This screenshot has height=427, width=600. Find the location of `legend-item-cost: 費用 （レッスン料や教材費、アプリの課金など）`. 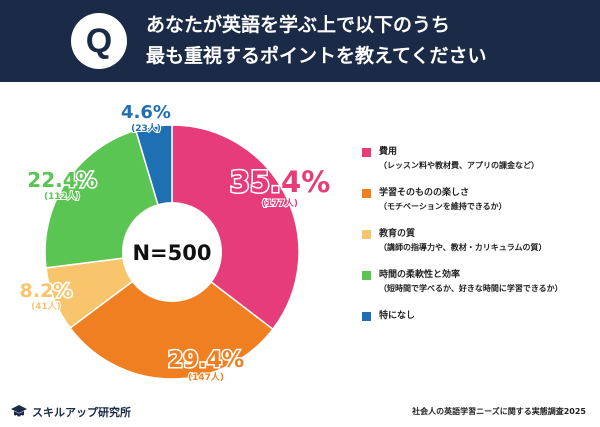

legend-item-cost: 費用 （レッスン料や教材費、アプリの課金など） is located at coordinates (480, 159).